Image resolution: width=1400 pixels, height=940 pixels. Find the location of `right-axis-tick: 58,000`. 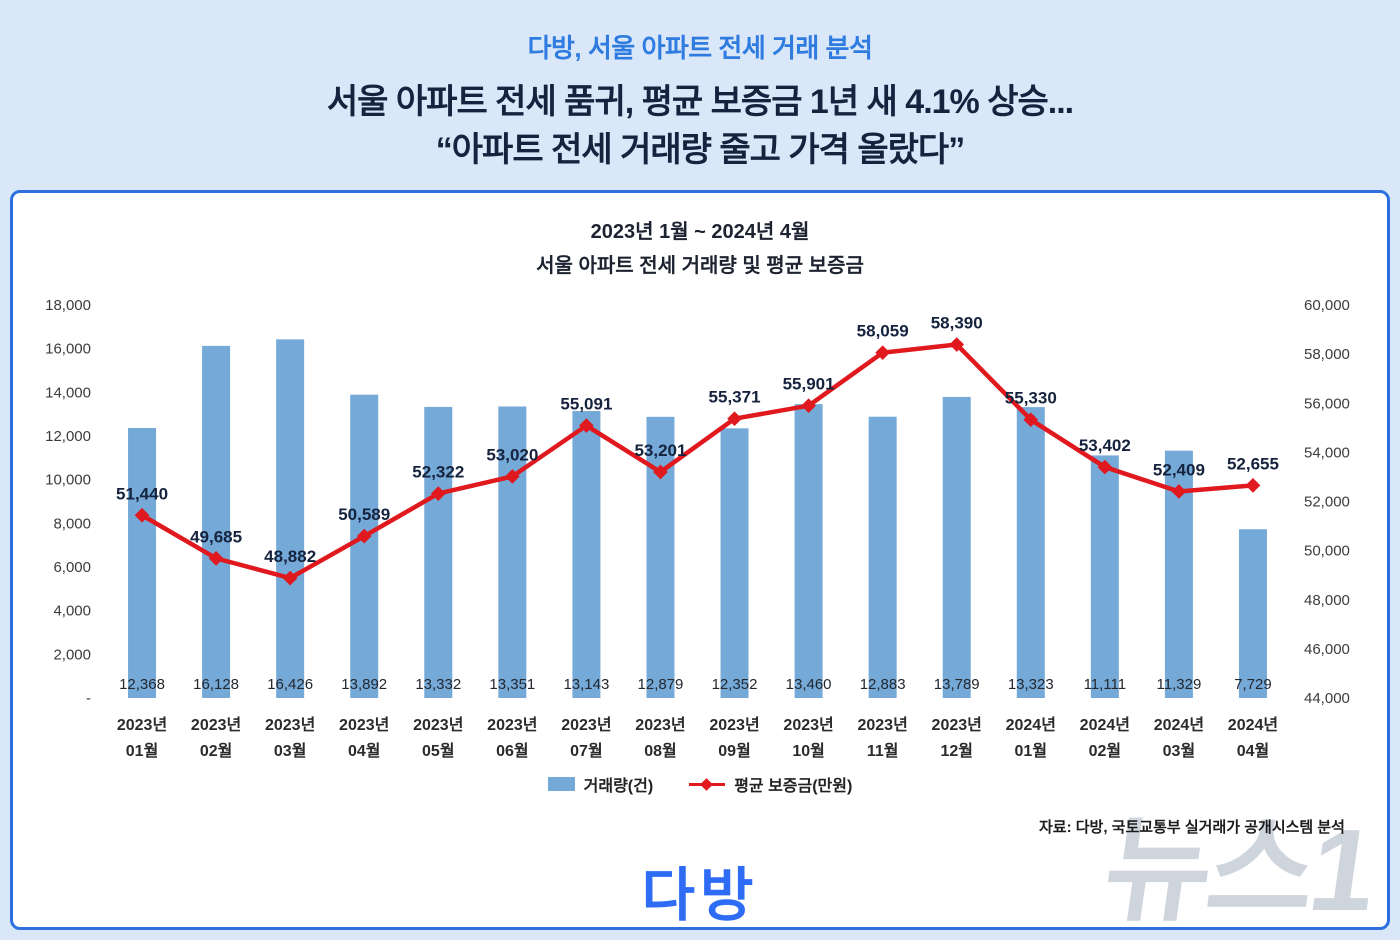

right-axis-tick: 58,000 is located at coordinates (1327, 354).